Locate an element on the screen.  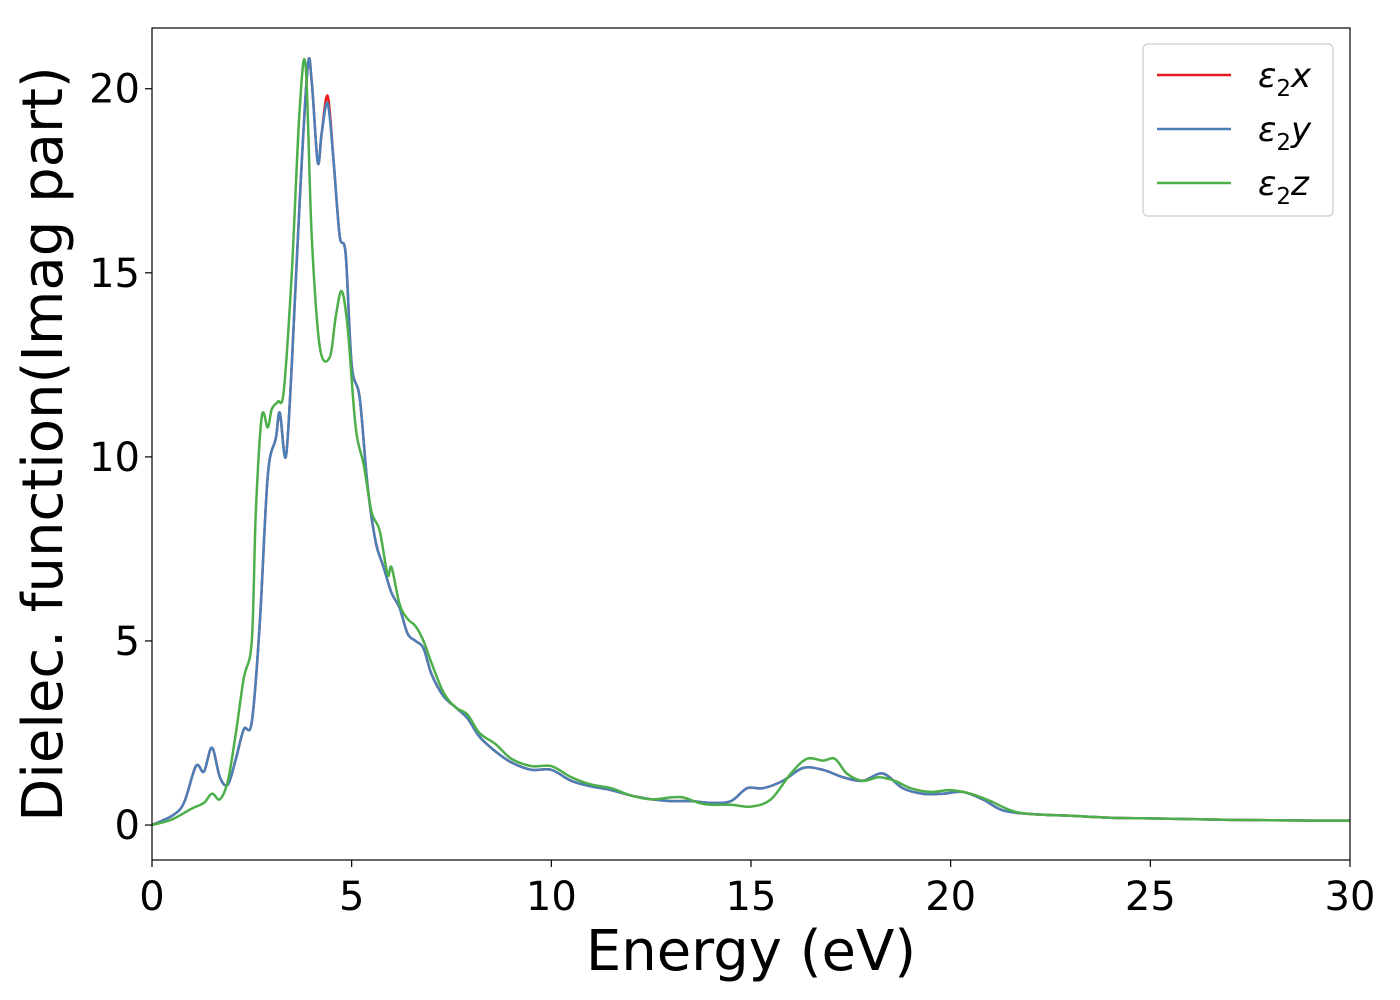
y-tick-label: 5 is located at coordinates (127, 642).